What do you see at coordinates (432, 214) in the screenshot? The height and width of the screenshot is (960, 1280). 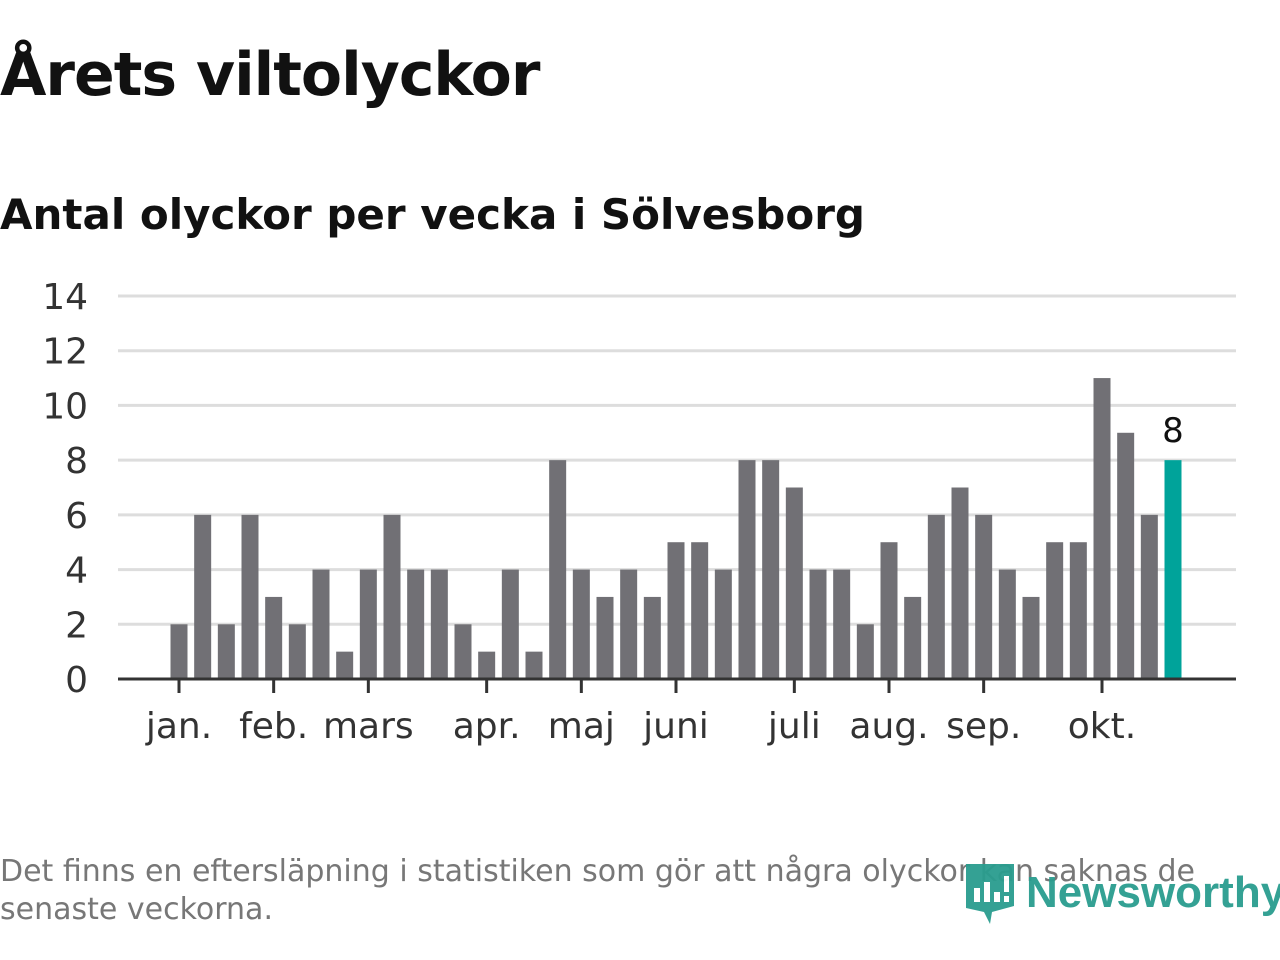 I see `chart-subtitle: Antal olyckor per vecka i Sölvesborg` at bounding box center [432, 214].